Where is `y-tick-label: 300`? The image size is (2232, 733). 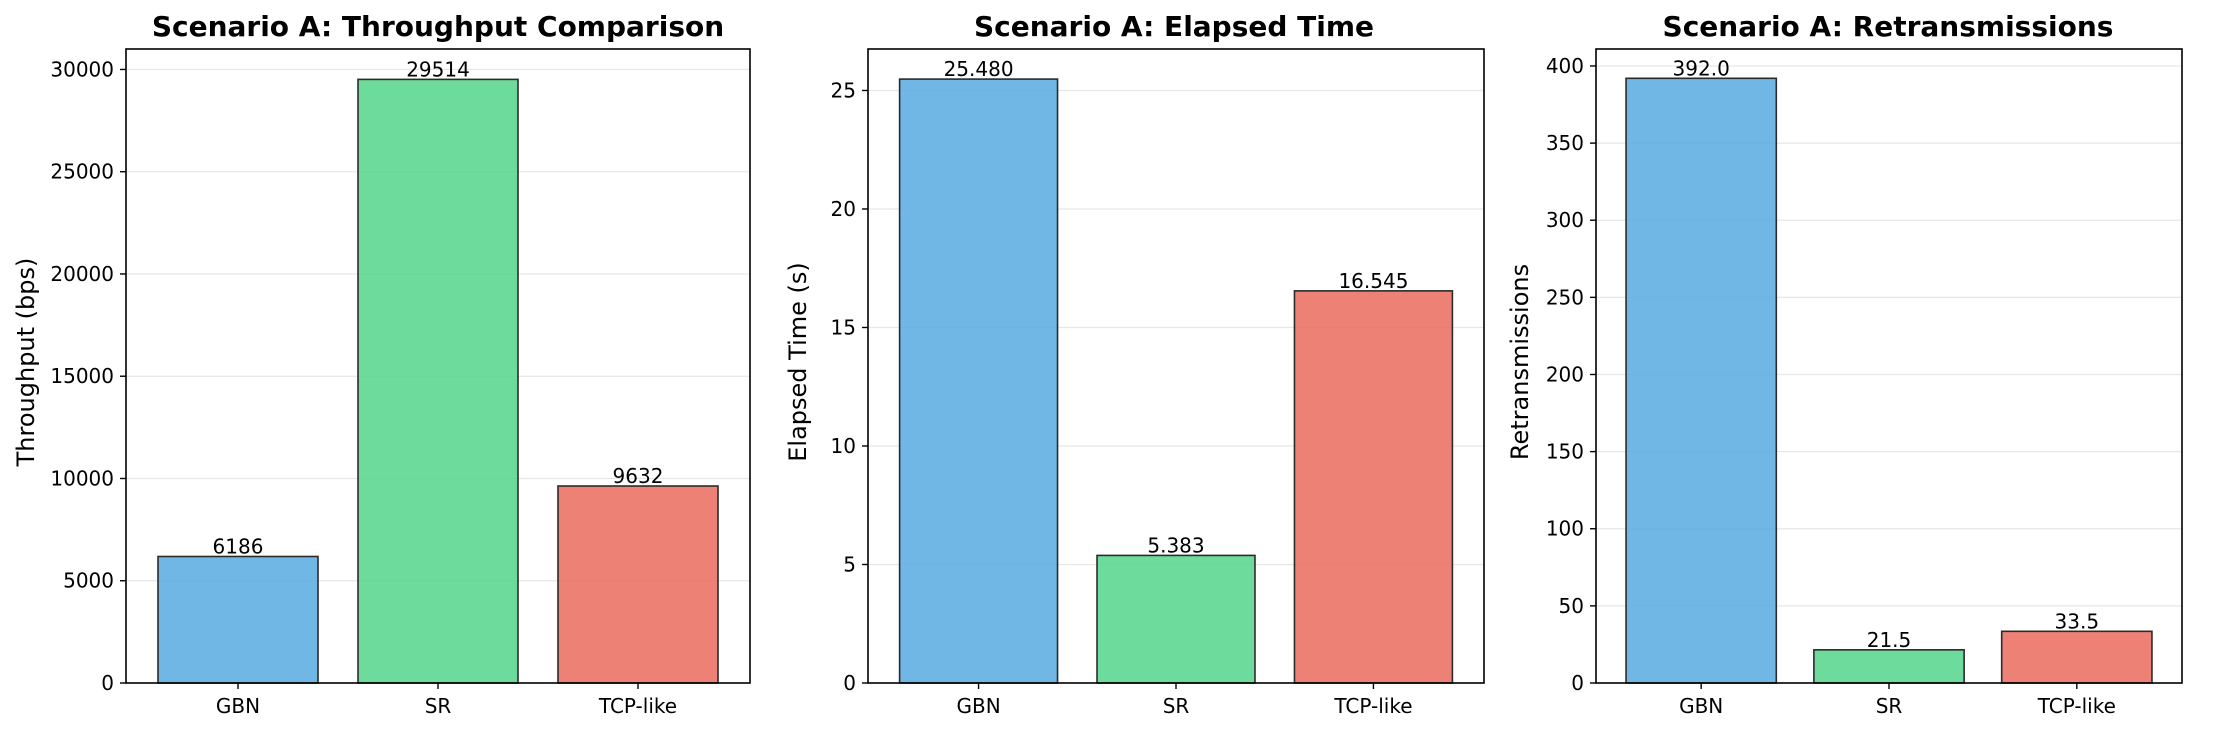 y-tick-label: 300 is located at coordinates (1565, 220).